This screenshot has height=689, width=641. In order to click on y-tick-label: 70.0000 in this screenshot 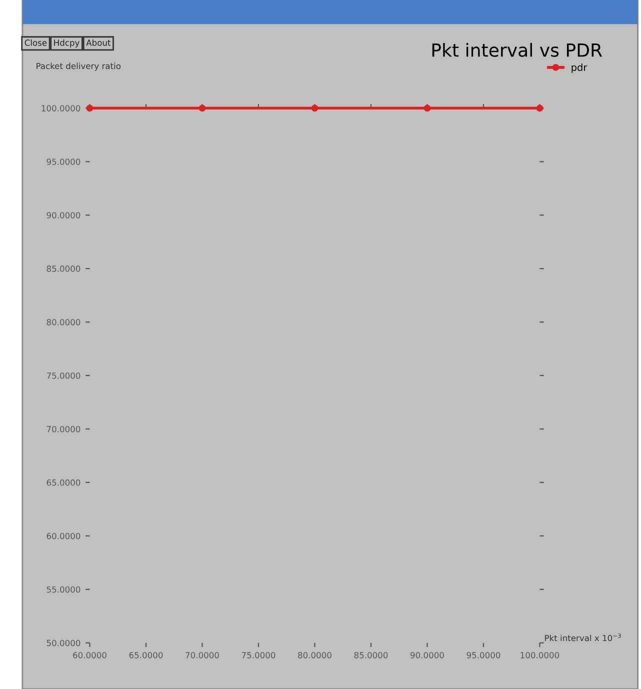, I will do `click(63, 429)`.